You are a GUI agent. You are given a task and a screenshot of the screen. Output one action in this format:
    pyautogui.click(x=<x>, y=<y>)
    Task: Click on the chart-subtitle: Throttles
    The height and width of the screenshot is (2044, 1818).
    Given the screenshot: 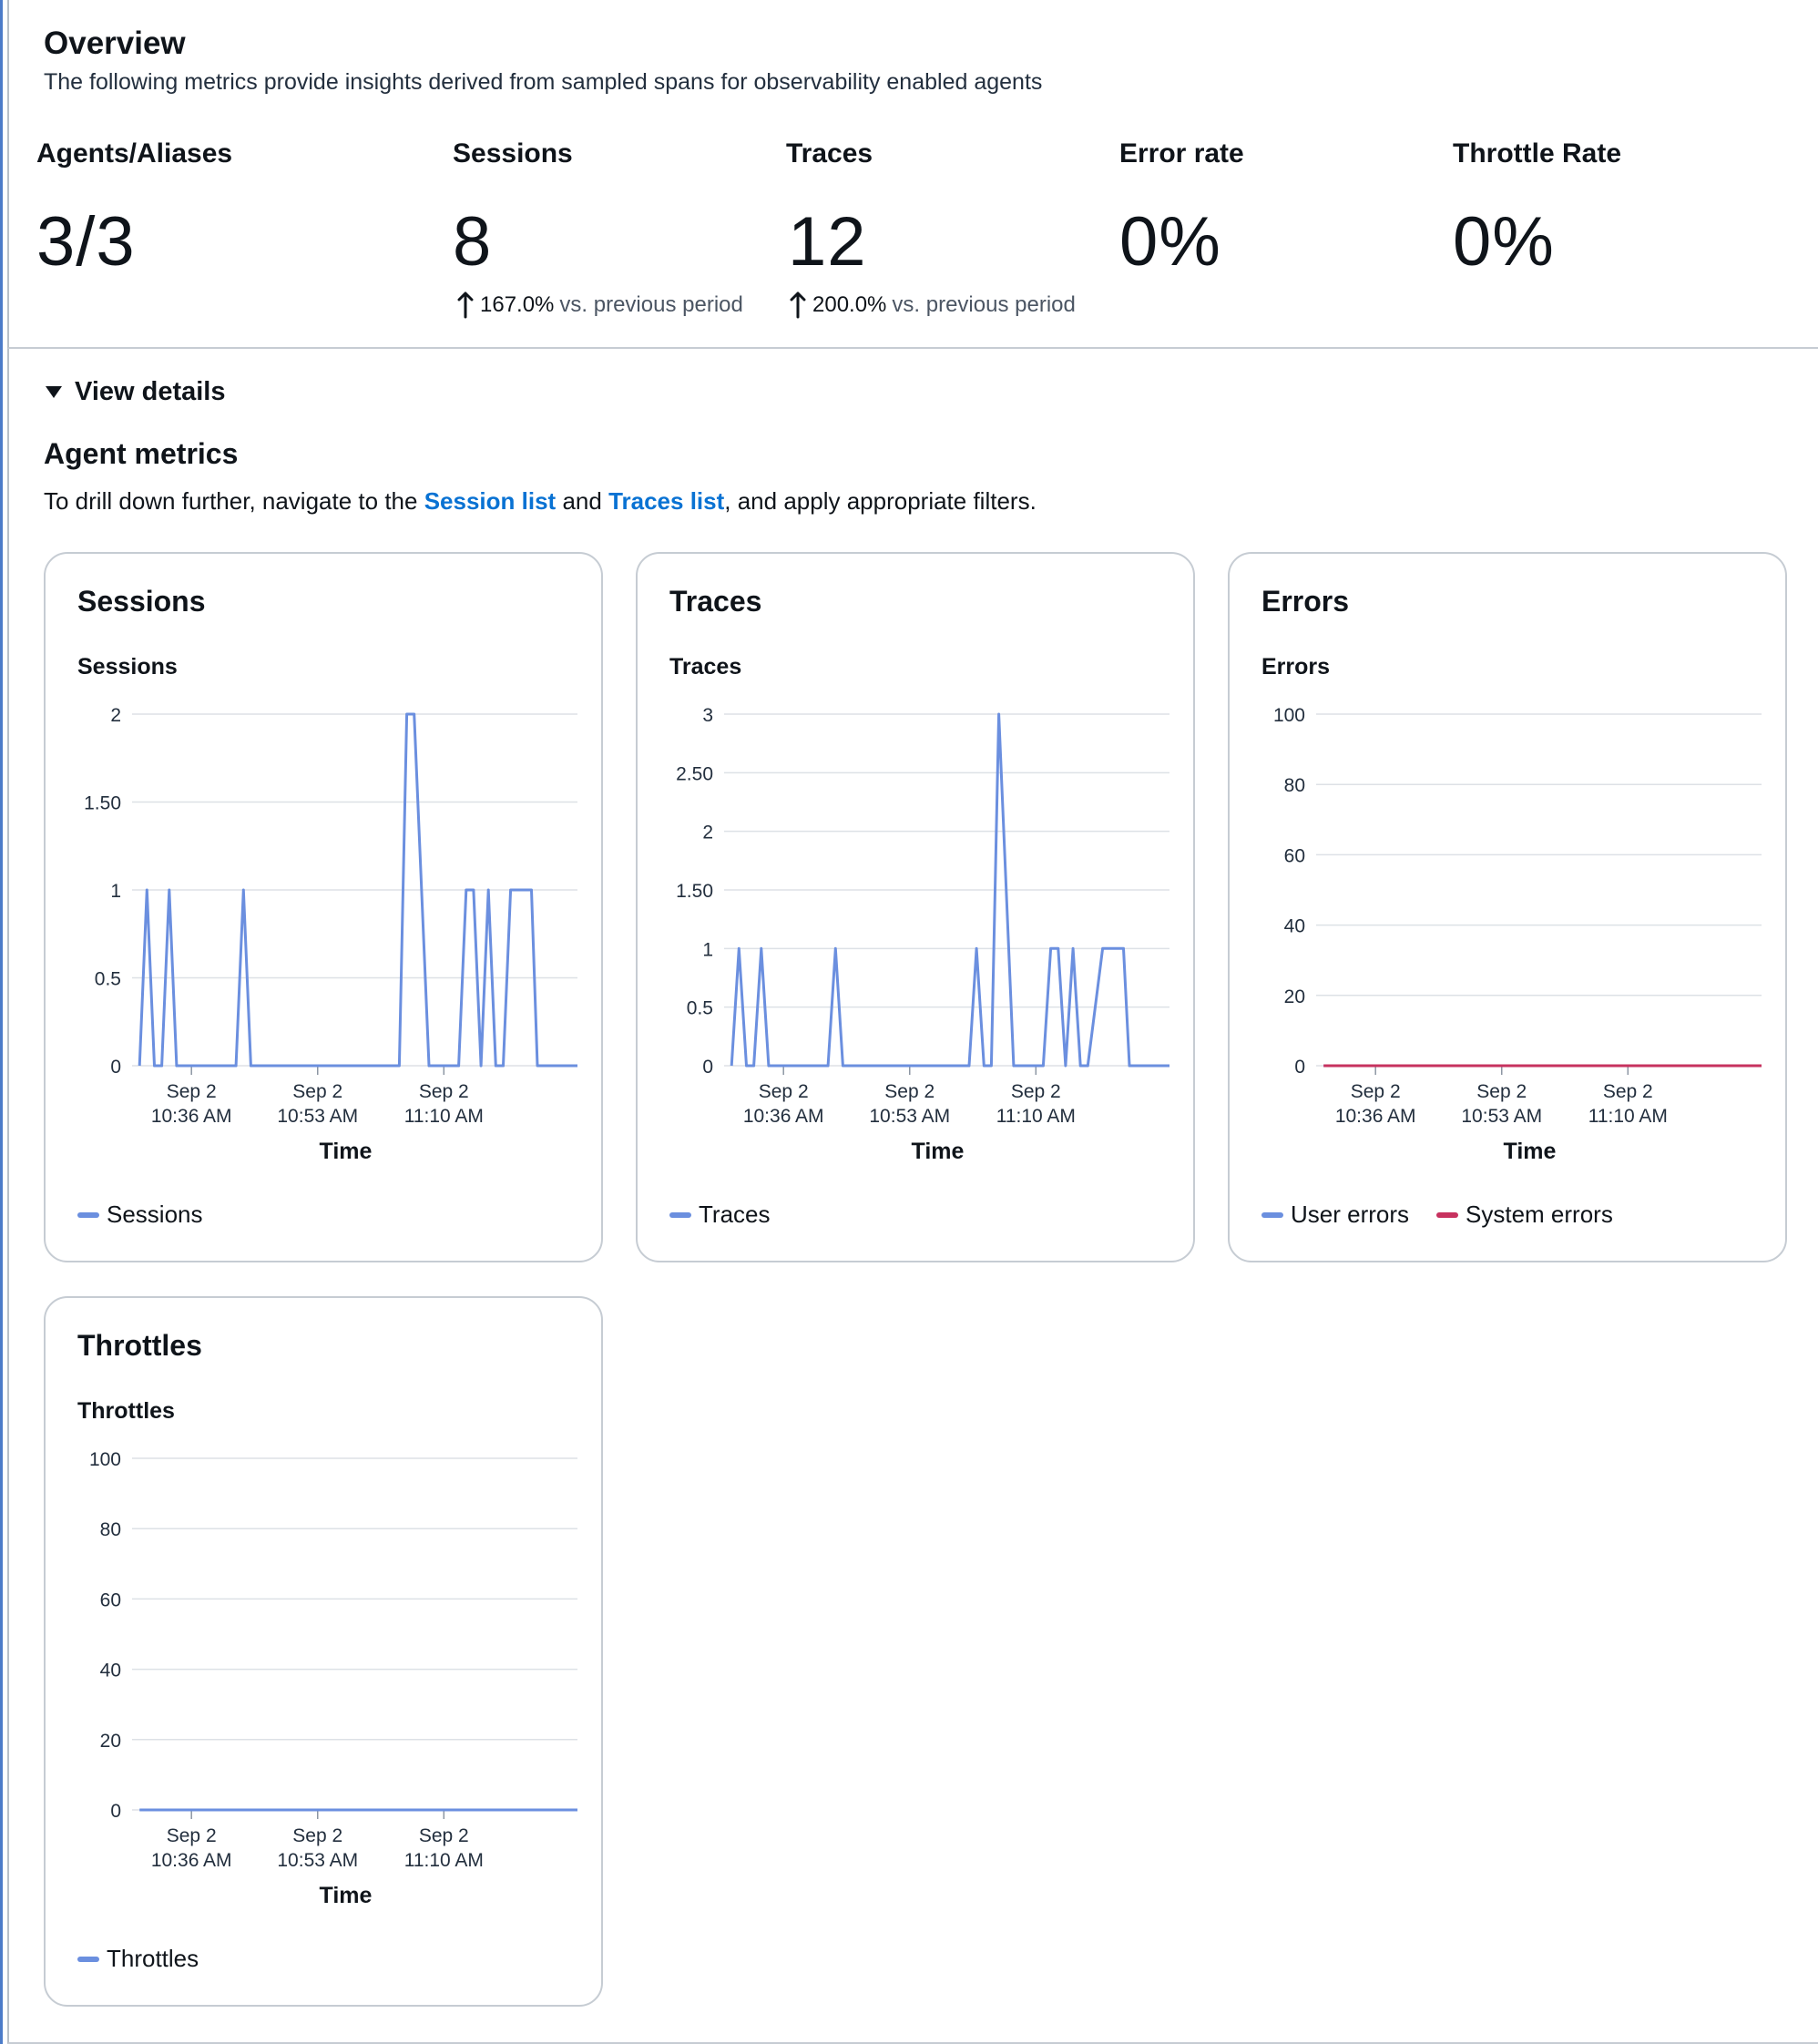 What is the action you would take?
    pyautogui.click(x=126, y=1411)
    